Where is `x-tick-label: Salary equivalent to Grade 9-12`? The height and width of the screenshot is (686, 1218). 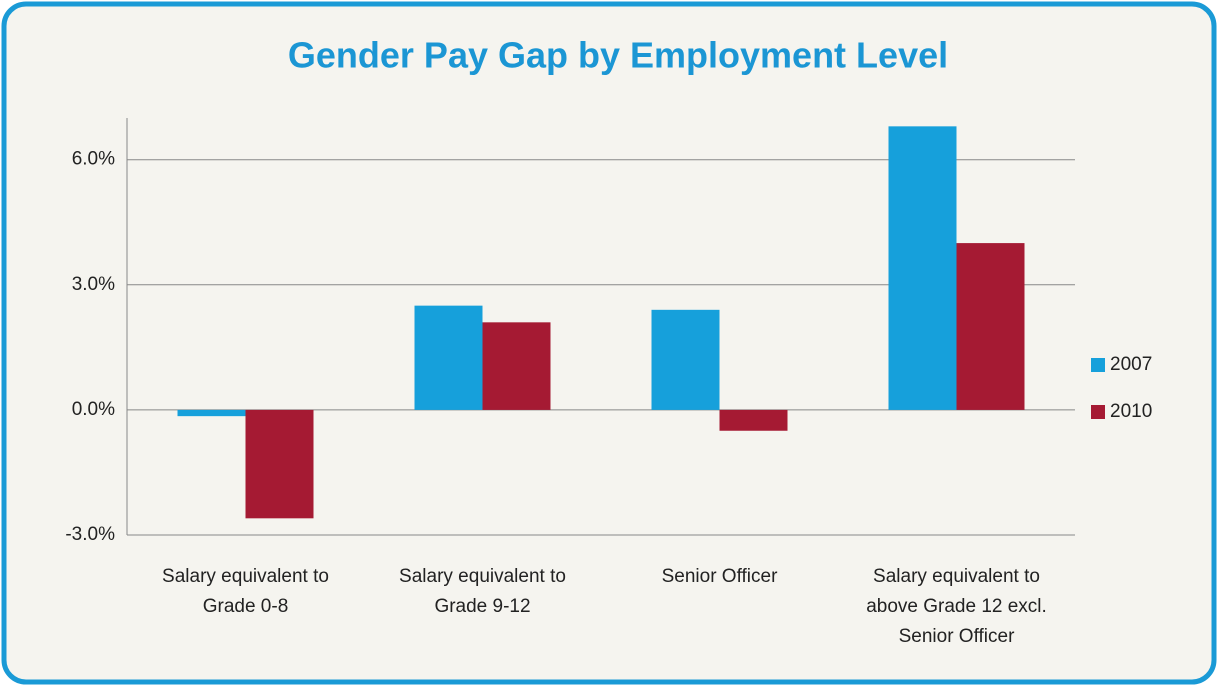
x-tick-label: Salary equivalent to Grade 9-12 is located at coordinates (482, 591).